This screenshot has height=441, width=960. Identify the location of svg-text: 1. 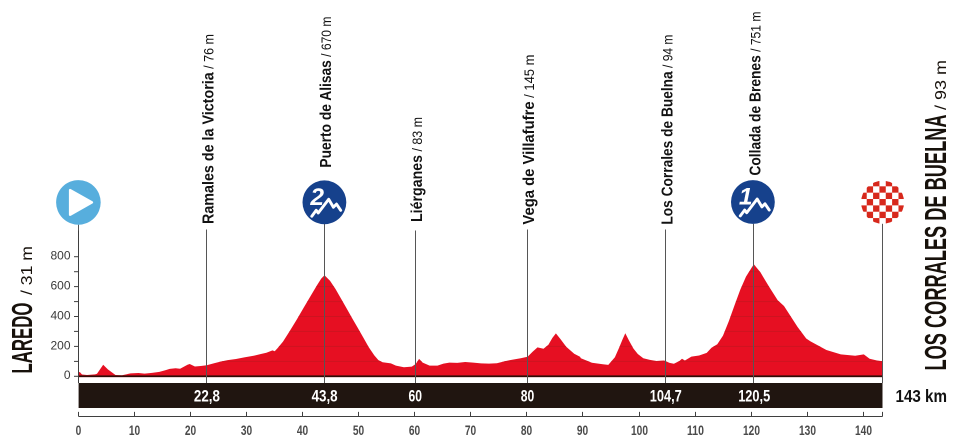
(746, 197).